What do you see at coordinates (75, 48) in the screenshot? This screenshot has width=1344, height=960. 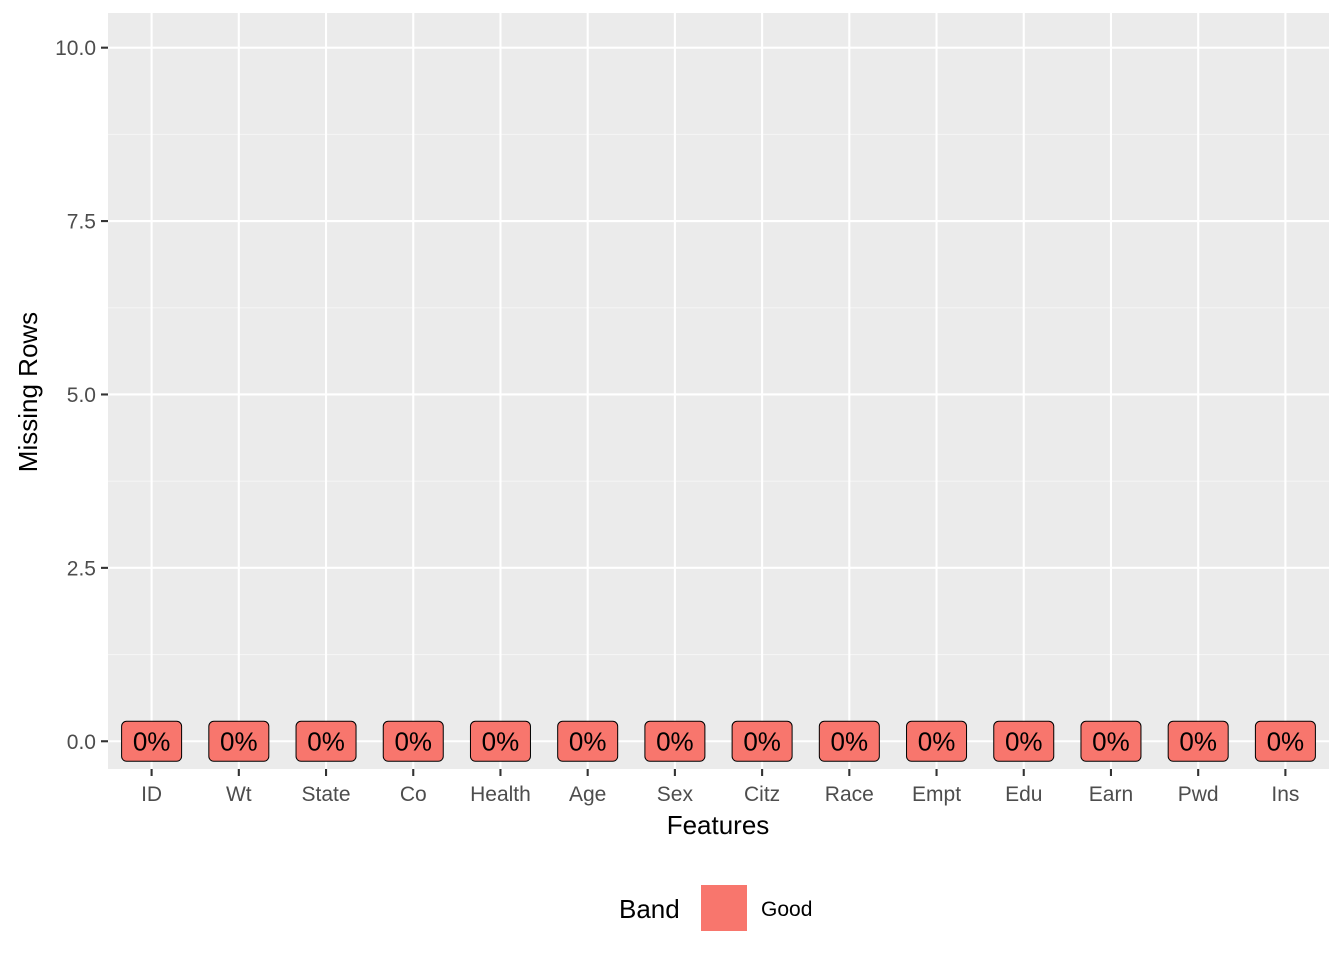 I see `y-tick-label: 10.0` at bounding box center [75, 48].